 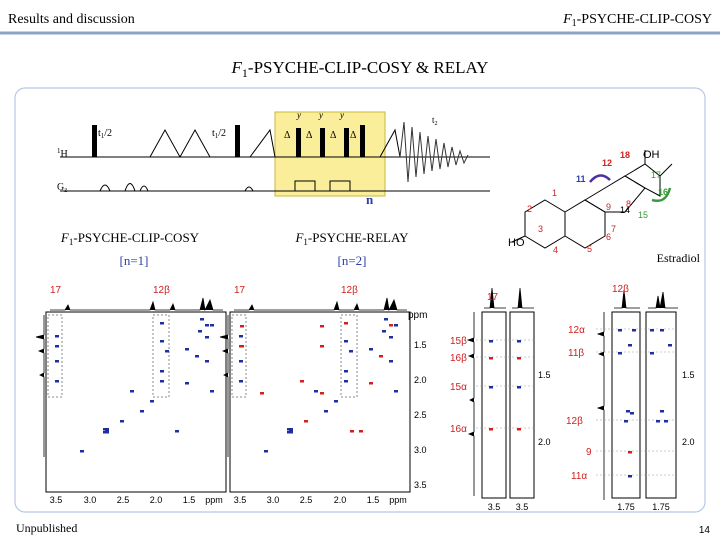 What do you see at coordinates (214, 500) in the screenshot?
I see `x-unit: ppm` at bounding box center [214, 500].